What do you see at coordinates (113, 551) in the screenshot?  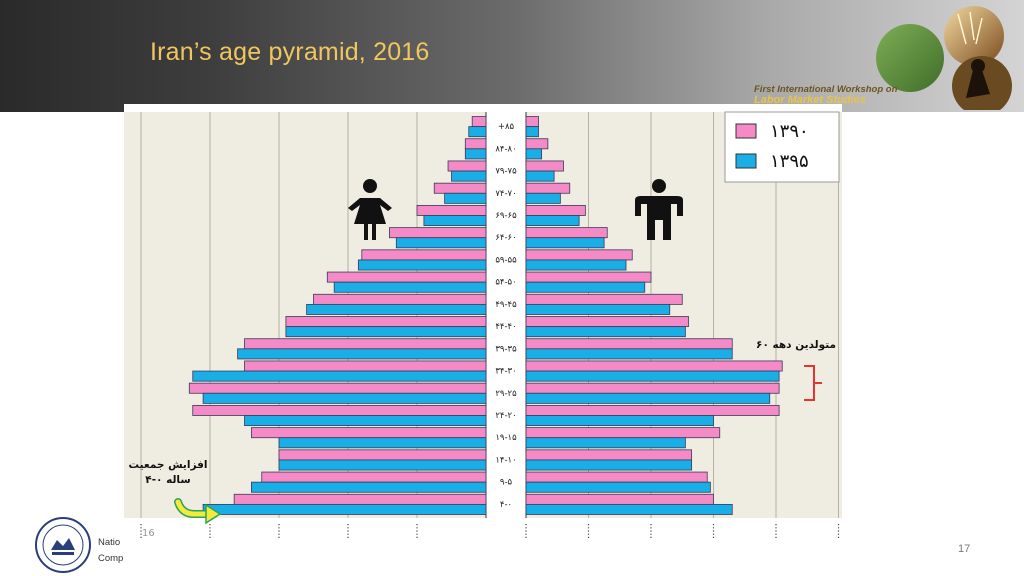 I see `footer-org-text: Natio Comp` at bounding box center [113, 551].